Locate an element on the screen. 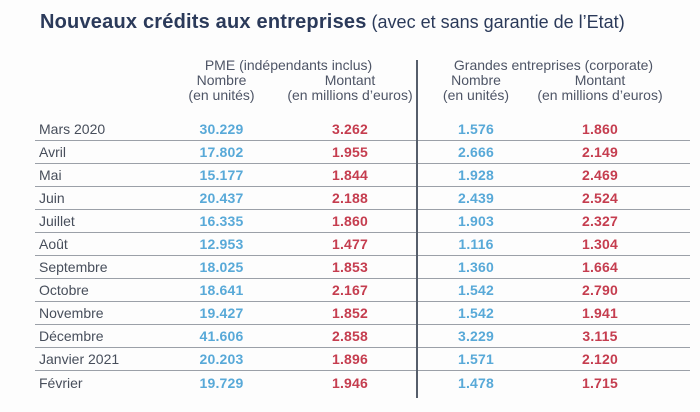 The image size is (700, 412). table-row: Septembre 18.025 1.853 1.360 1.664 is located at coordinates (362, 267).